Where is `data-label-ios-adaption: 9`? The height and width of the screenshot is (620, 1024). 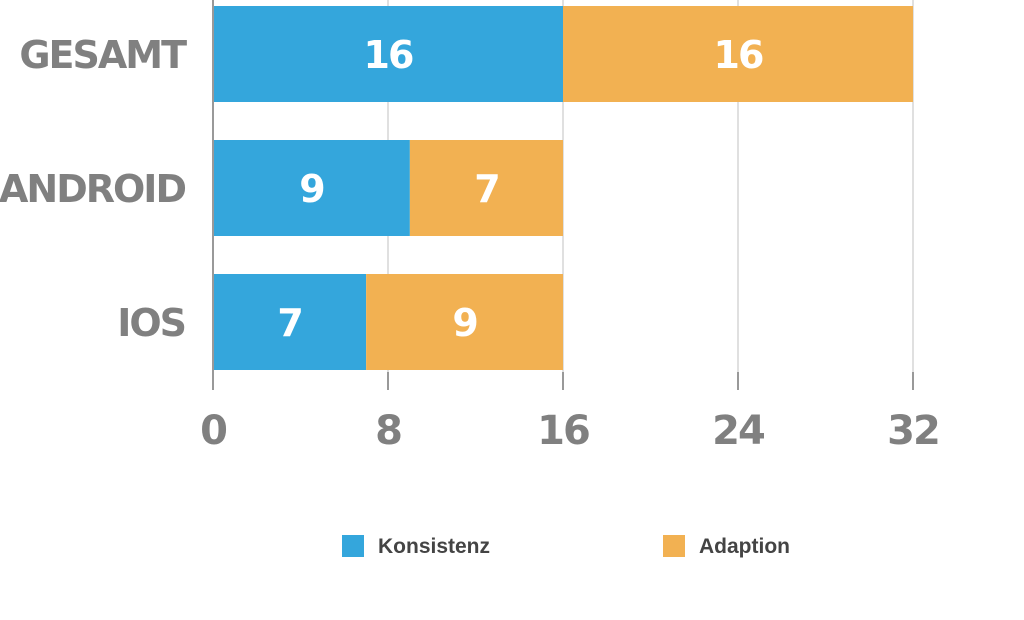 data-label-ios-adaption: 9 is located at coordinates (464, 323).